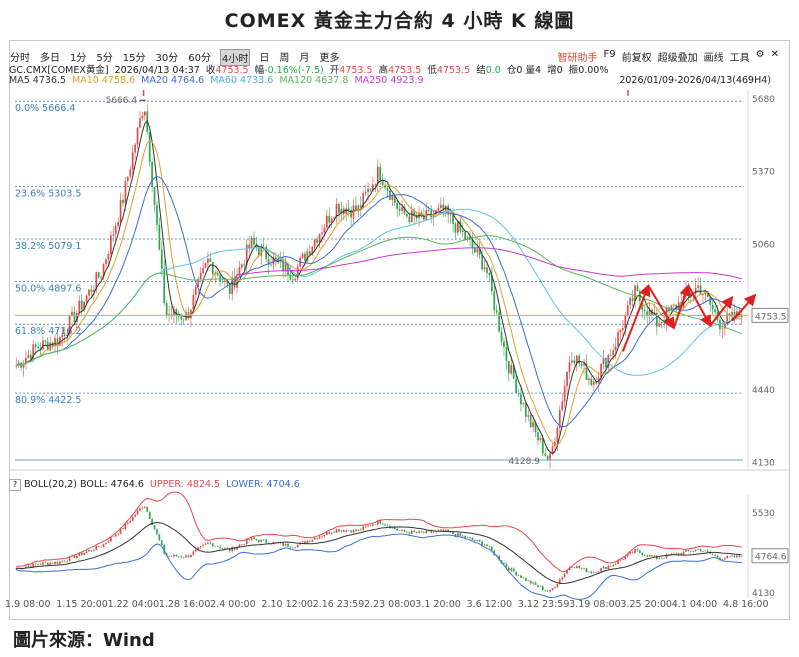 Image resolution: width=799 pixels, height=657 pixels. What do you see at coordinates (20, 58) in the screenshot?
I see `period-tab: 分时` at bounding box center [20, 58].